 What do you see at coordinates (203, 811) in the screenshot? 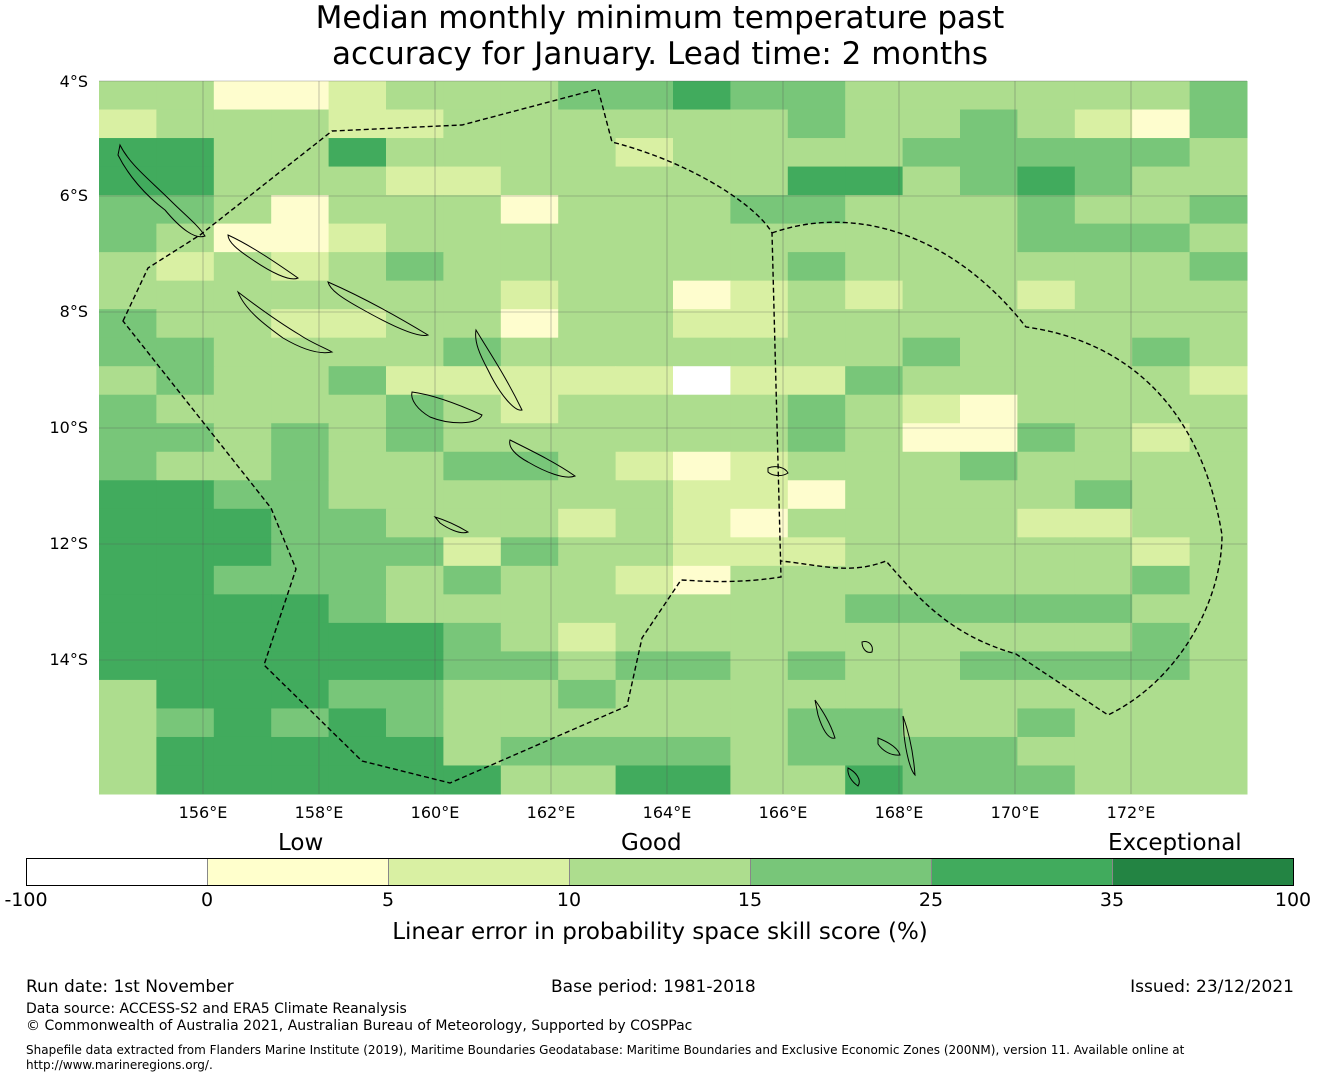
I see `lon-label-156e: 156°E` at bounding box center [203, 811].